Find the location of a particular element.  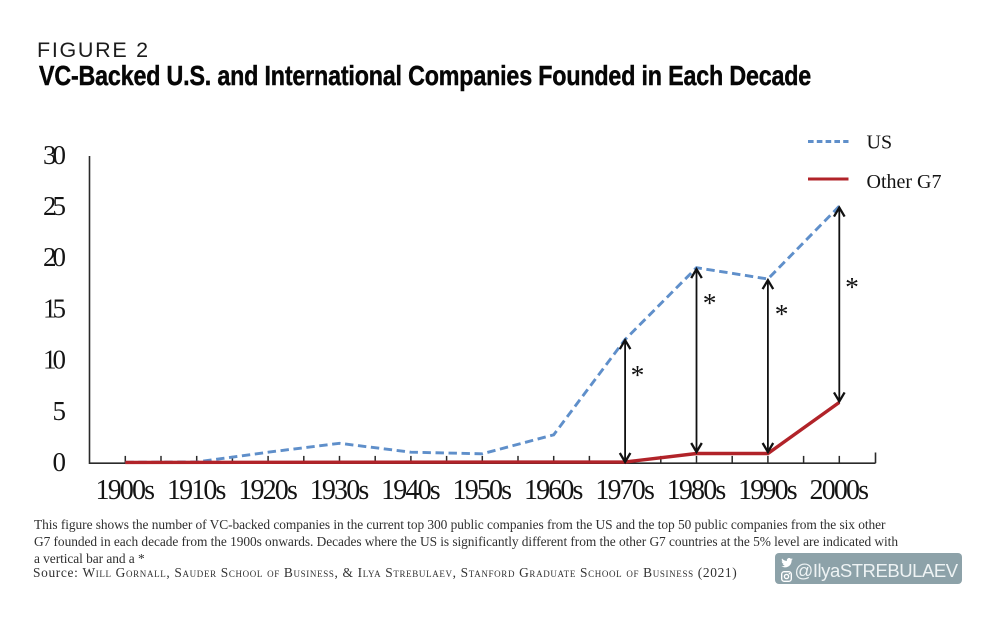

svg-text: 1980s is located at coordinates (697, 490).